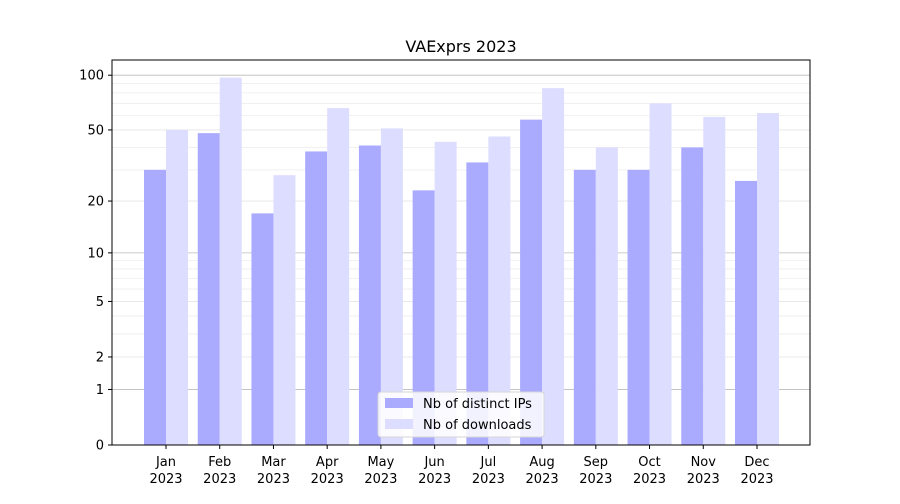 The height and width of the screenshot is (504, 900). Describe the element at coordinates (165, 471) in the screenshot. I see `x-tick-label: Jan 2023` at that location.